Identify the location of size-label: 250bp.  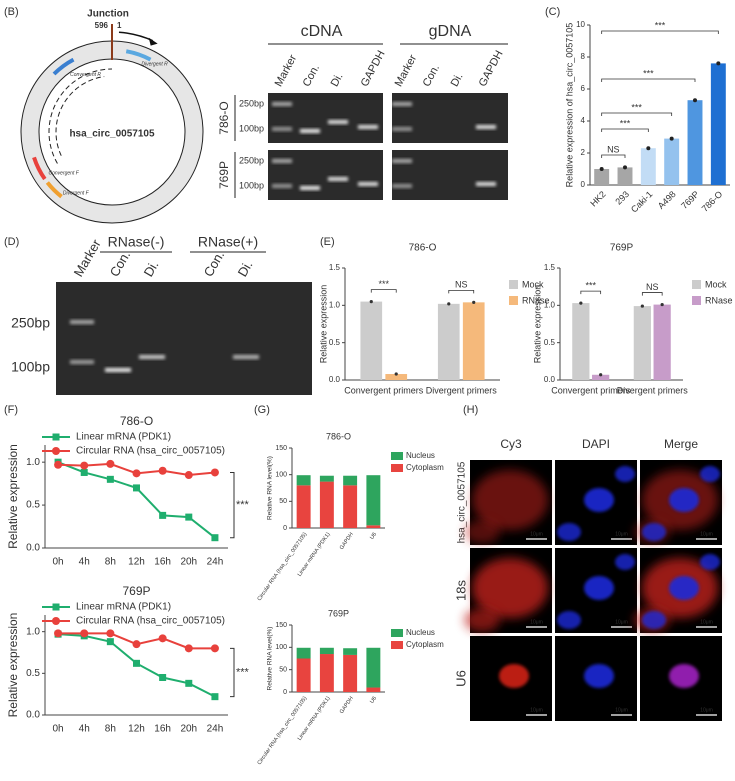
(251, 160).